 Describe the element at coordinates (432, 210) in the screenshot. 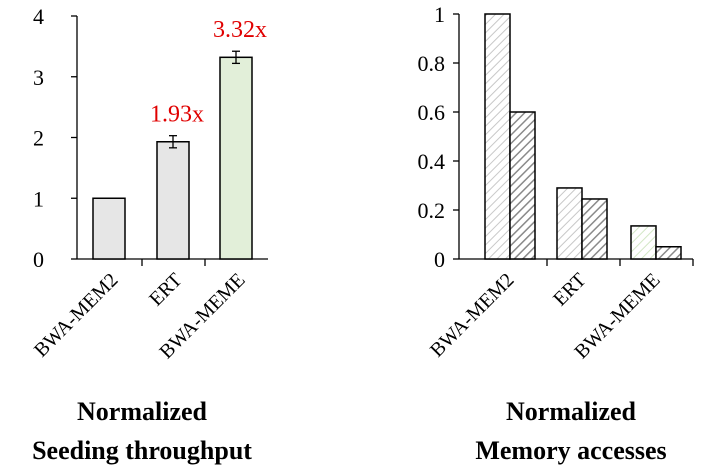

I see `y-tick-label: 0.2` at that location.